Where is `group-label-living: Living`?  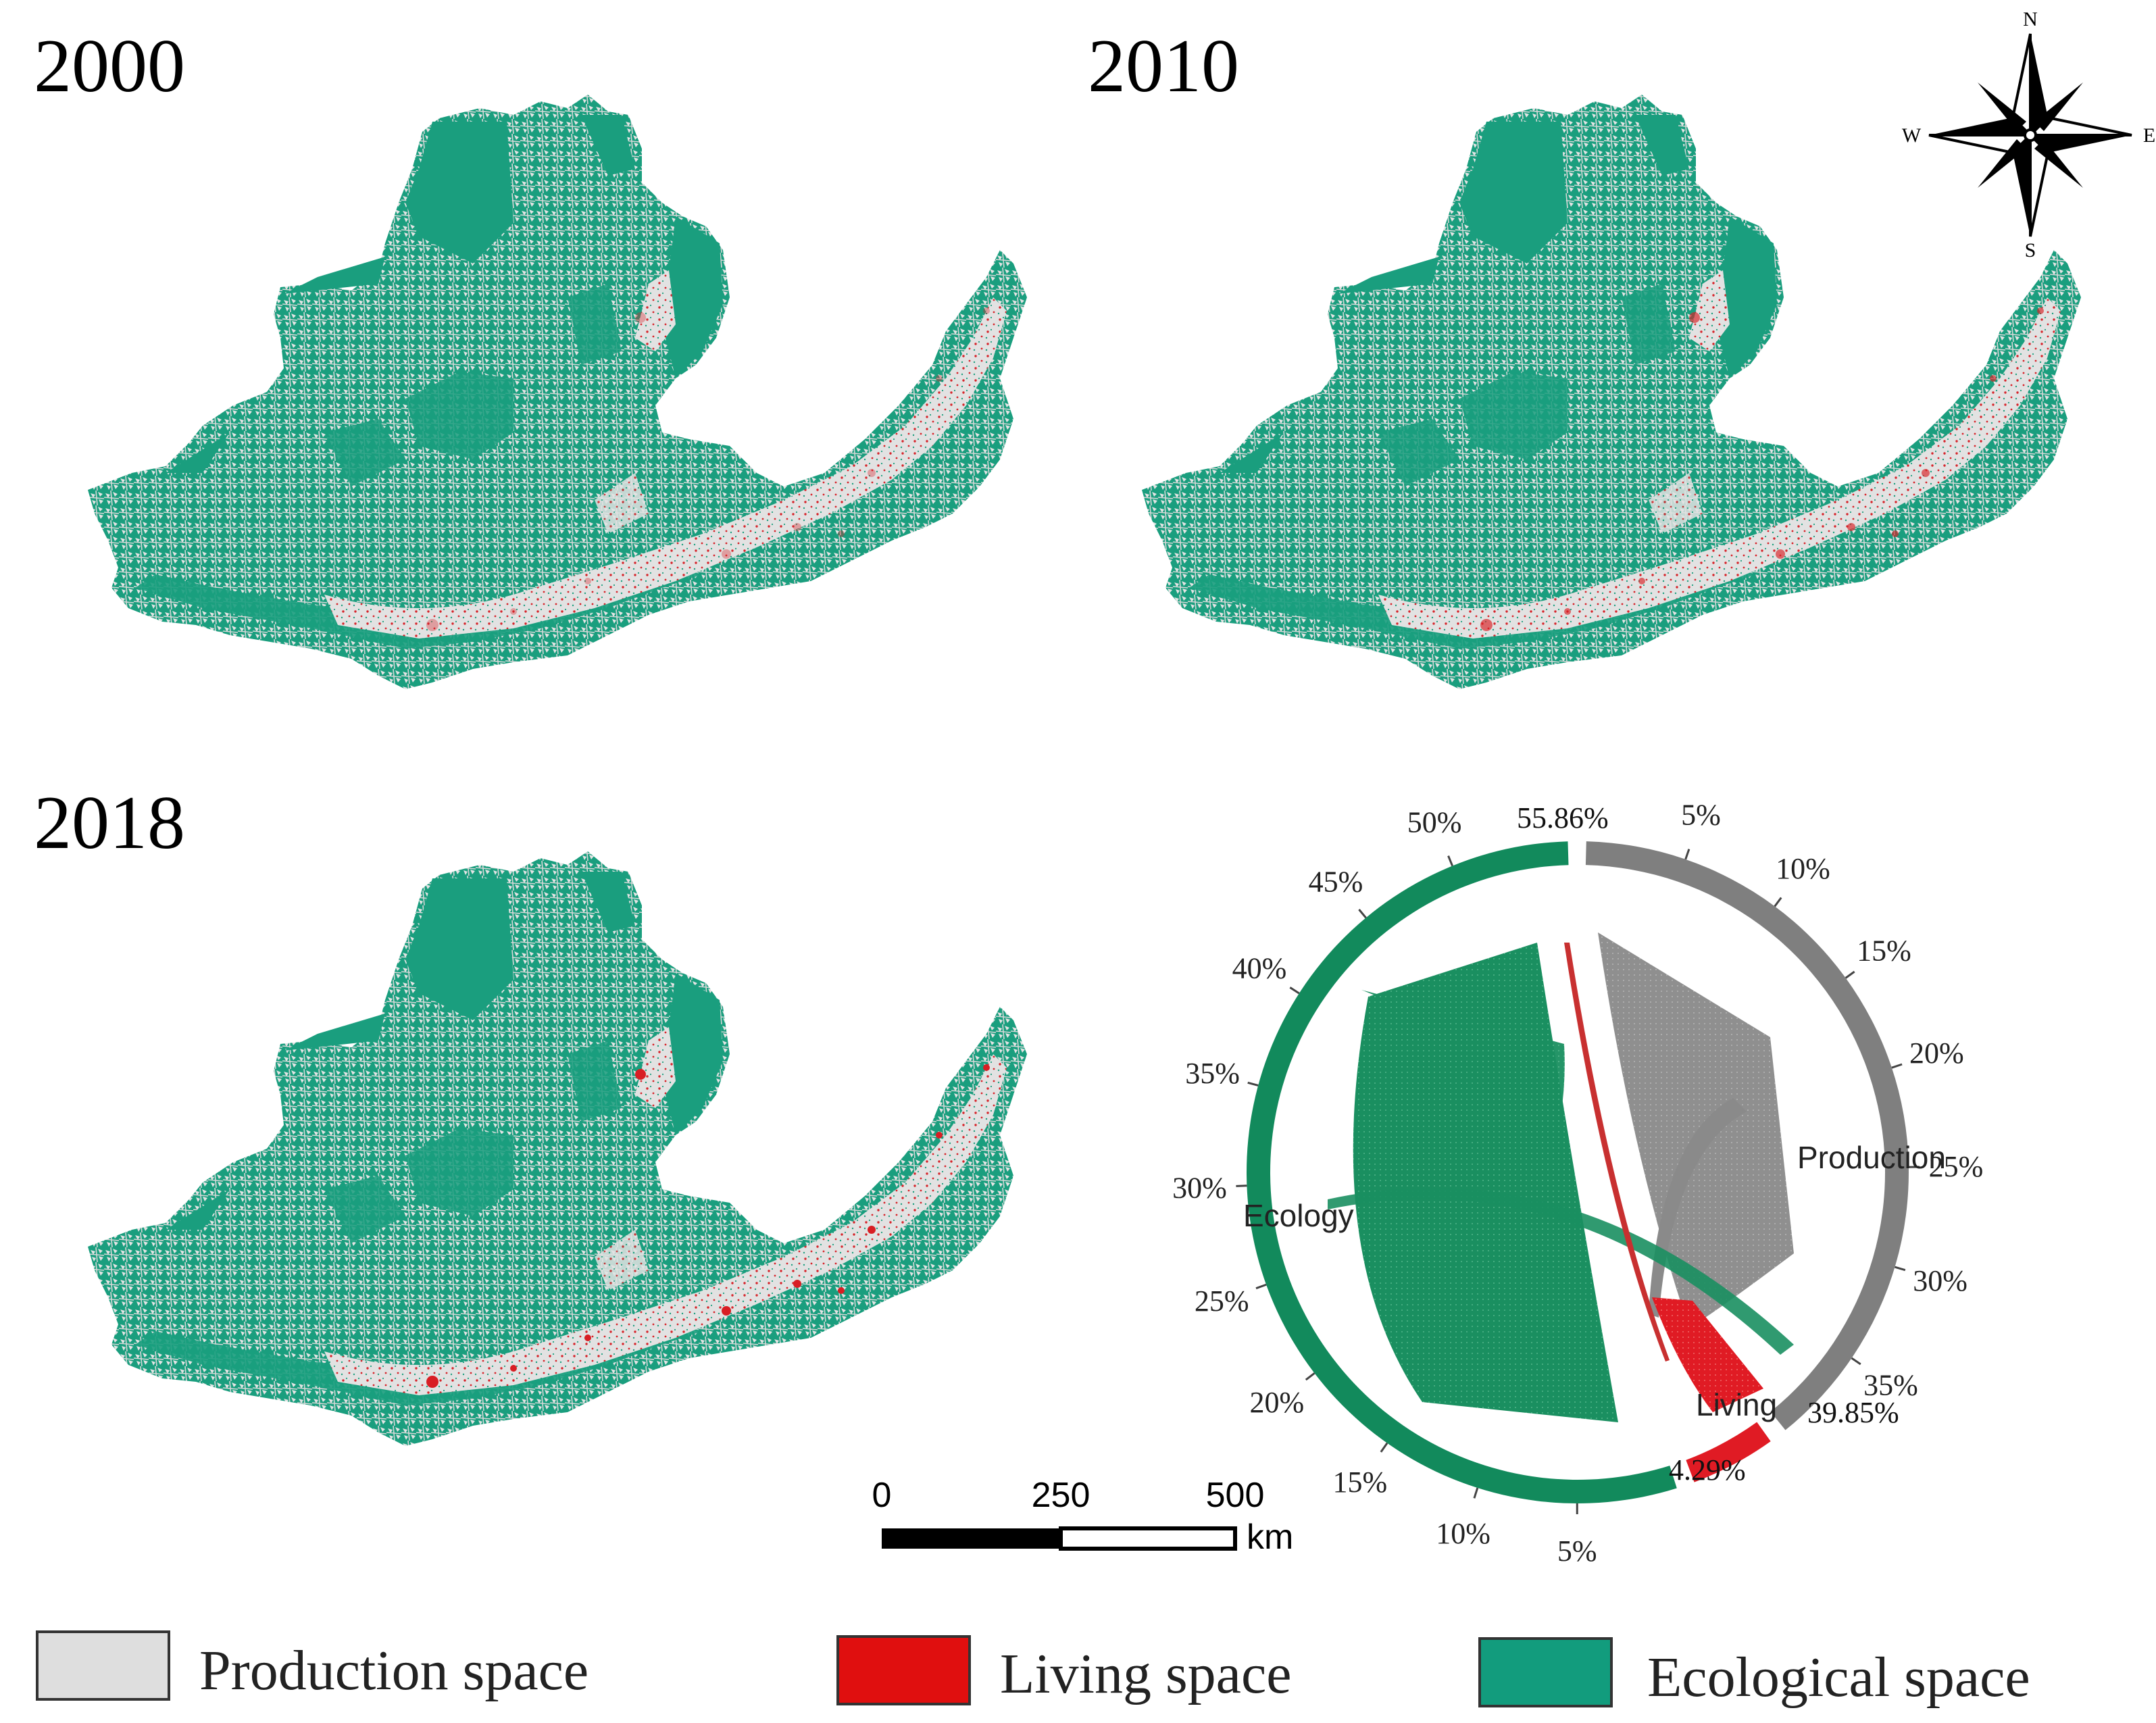
group-label-living: Living is located at coordinates (1737, 1404).